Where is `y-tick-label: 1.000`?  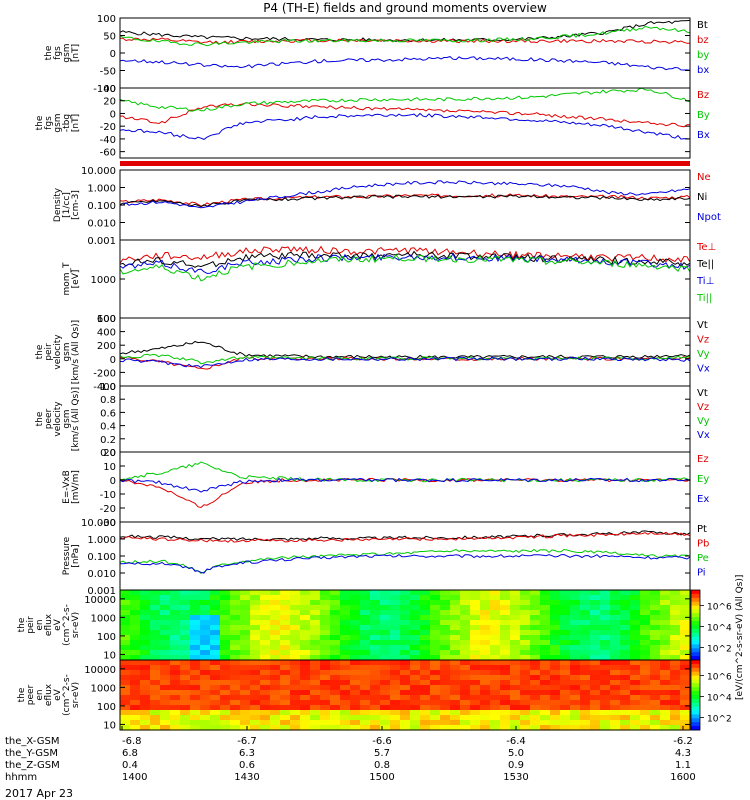
y-tick-label: 1.000 is located at coordinates (101, 189).